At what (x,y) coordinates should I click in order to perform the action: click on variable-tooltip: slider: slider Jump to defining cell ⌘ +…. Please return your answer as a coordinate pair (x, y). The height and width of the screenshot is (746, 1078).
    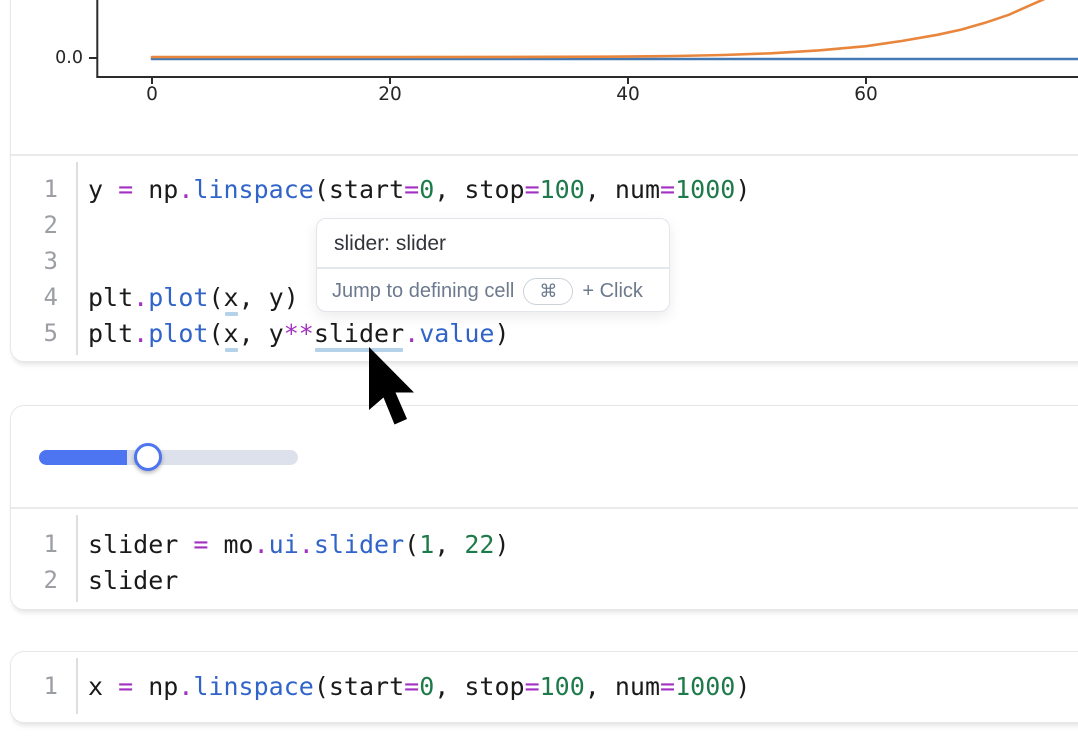
    Looking at the image, I should click on (493, 265).